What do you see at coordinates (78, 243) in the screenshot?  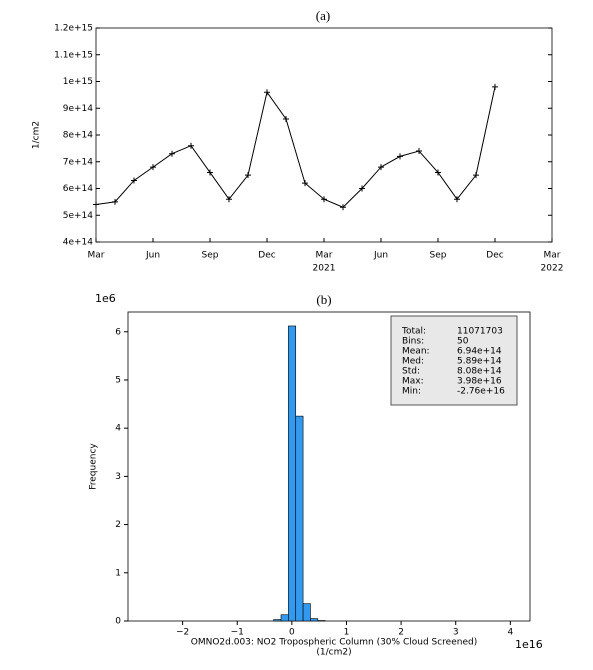 I see `y-tick-label: 4e+14` at bounding box center [78, 243].